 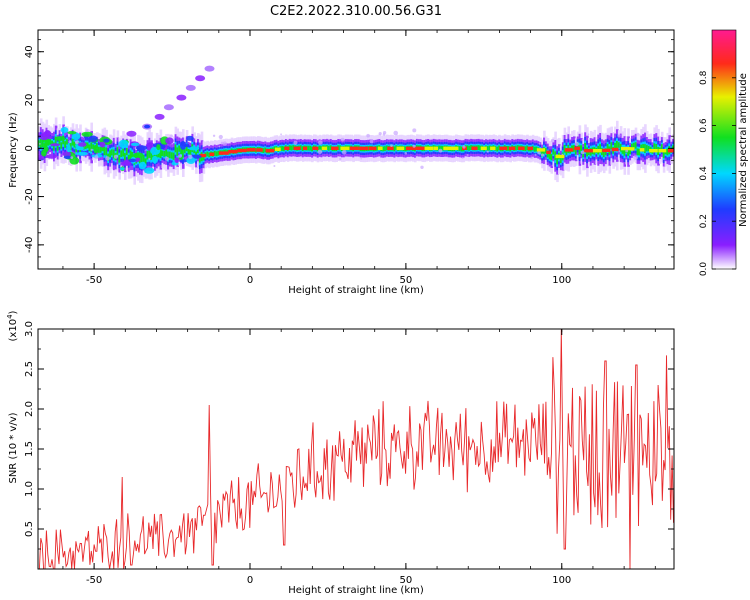 I want to click on colorbar-tick-label: 0.6, so click(x=704, y=125).